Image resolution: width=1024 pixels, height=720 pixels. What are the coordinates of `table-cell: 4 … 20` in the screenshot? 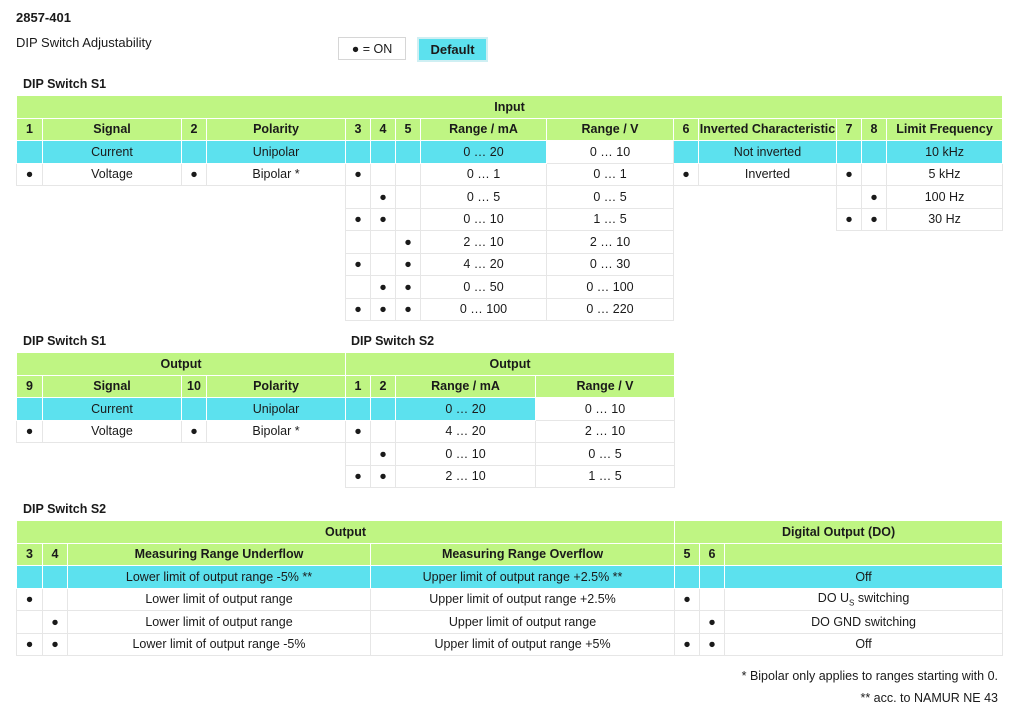 It's located at (483, 264).